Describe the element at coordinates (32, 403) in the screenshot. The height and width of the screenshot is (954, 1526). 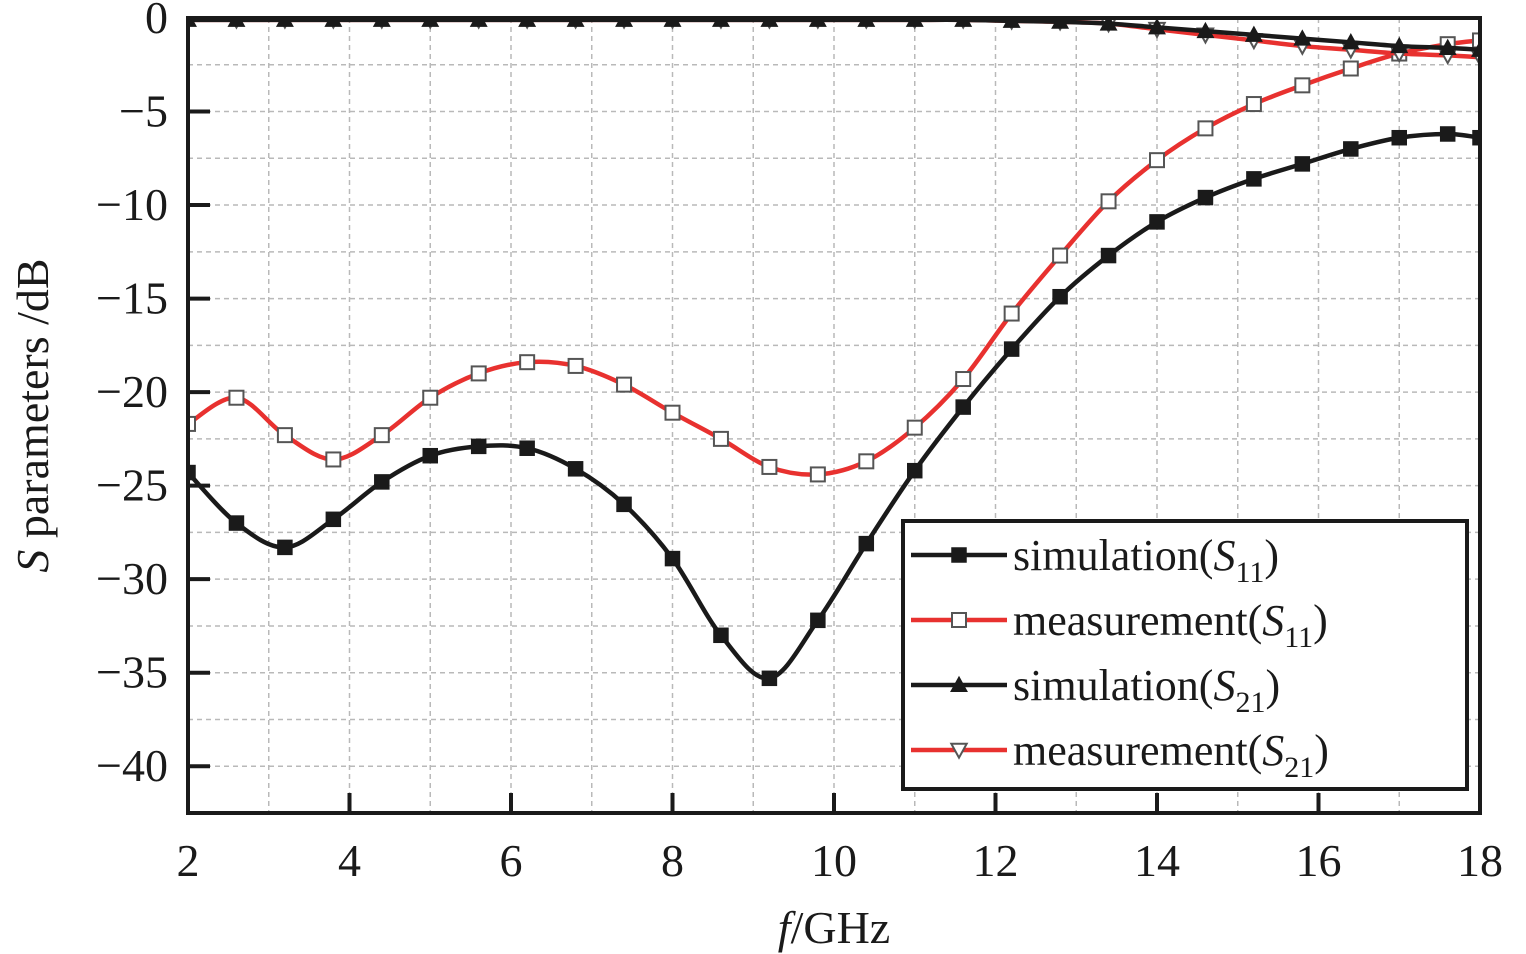
I see `y-axis-title-text: parameters /dB` at that location.